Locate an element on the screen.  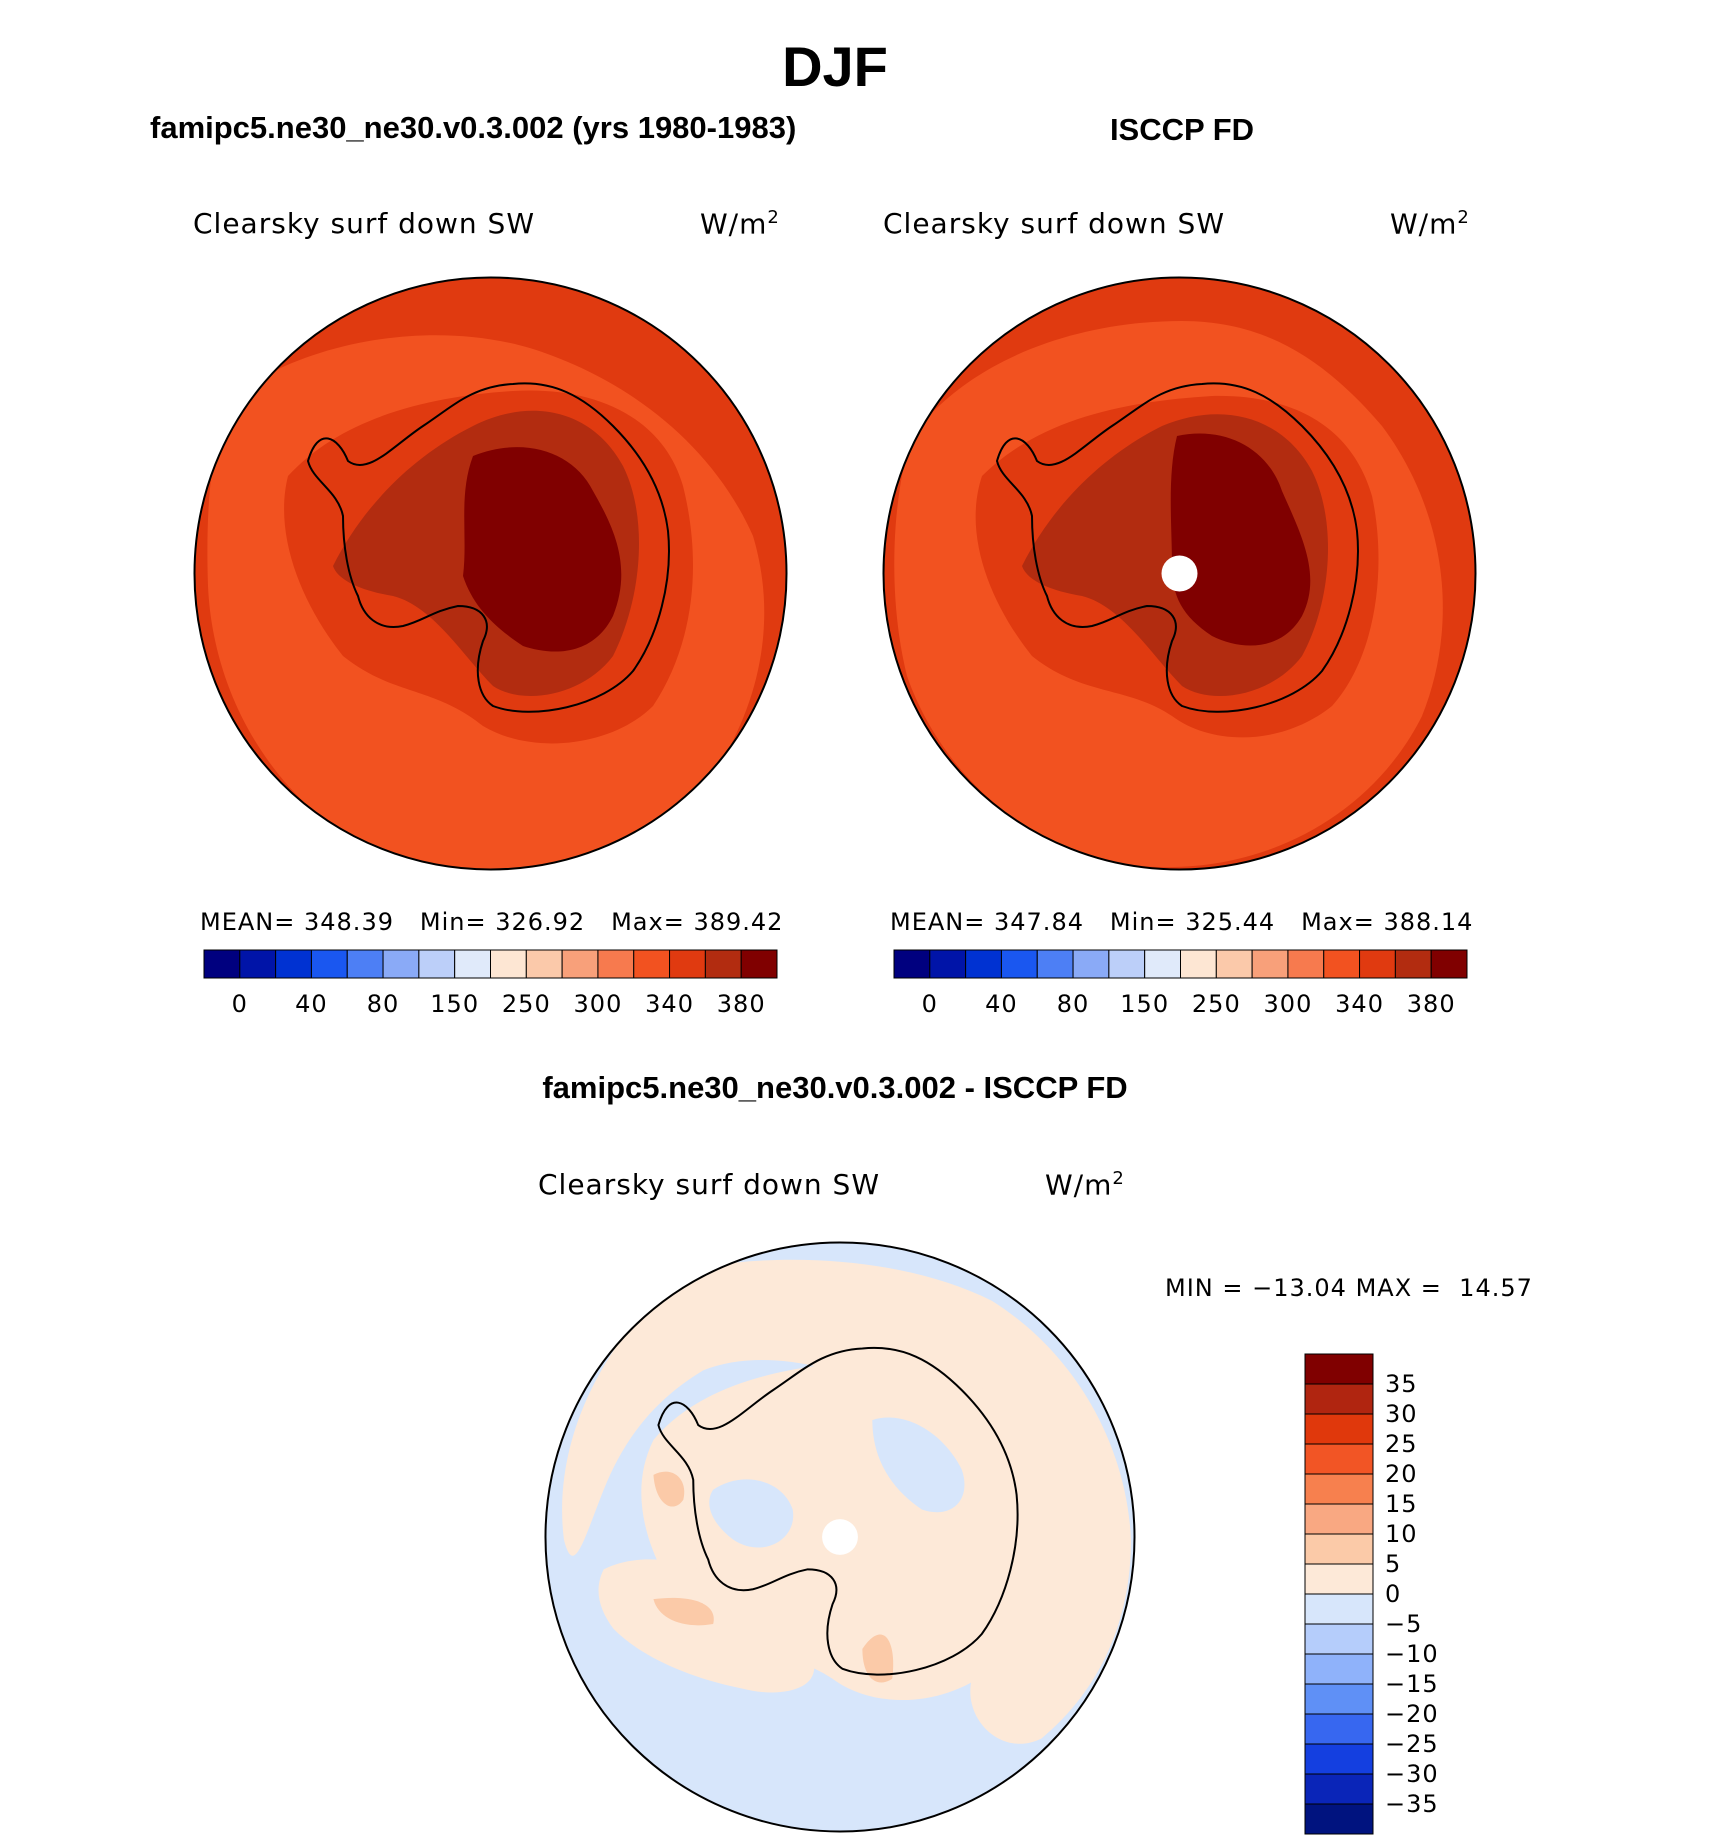
panel-b-colorbar is located at coordinates (1180, 964).